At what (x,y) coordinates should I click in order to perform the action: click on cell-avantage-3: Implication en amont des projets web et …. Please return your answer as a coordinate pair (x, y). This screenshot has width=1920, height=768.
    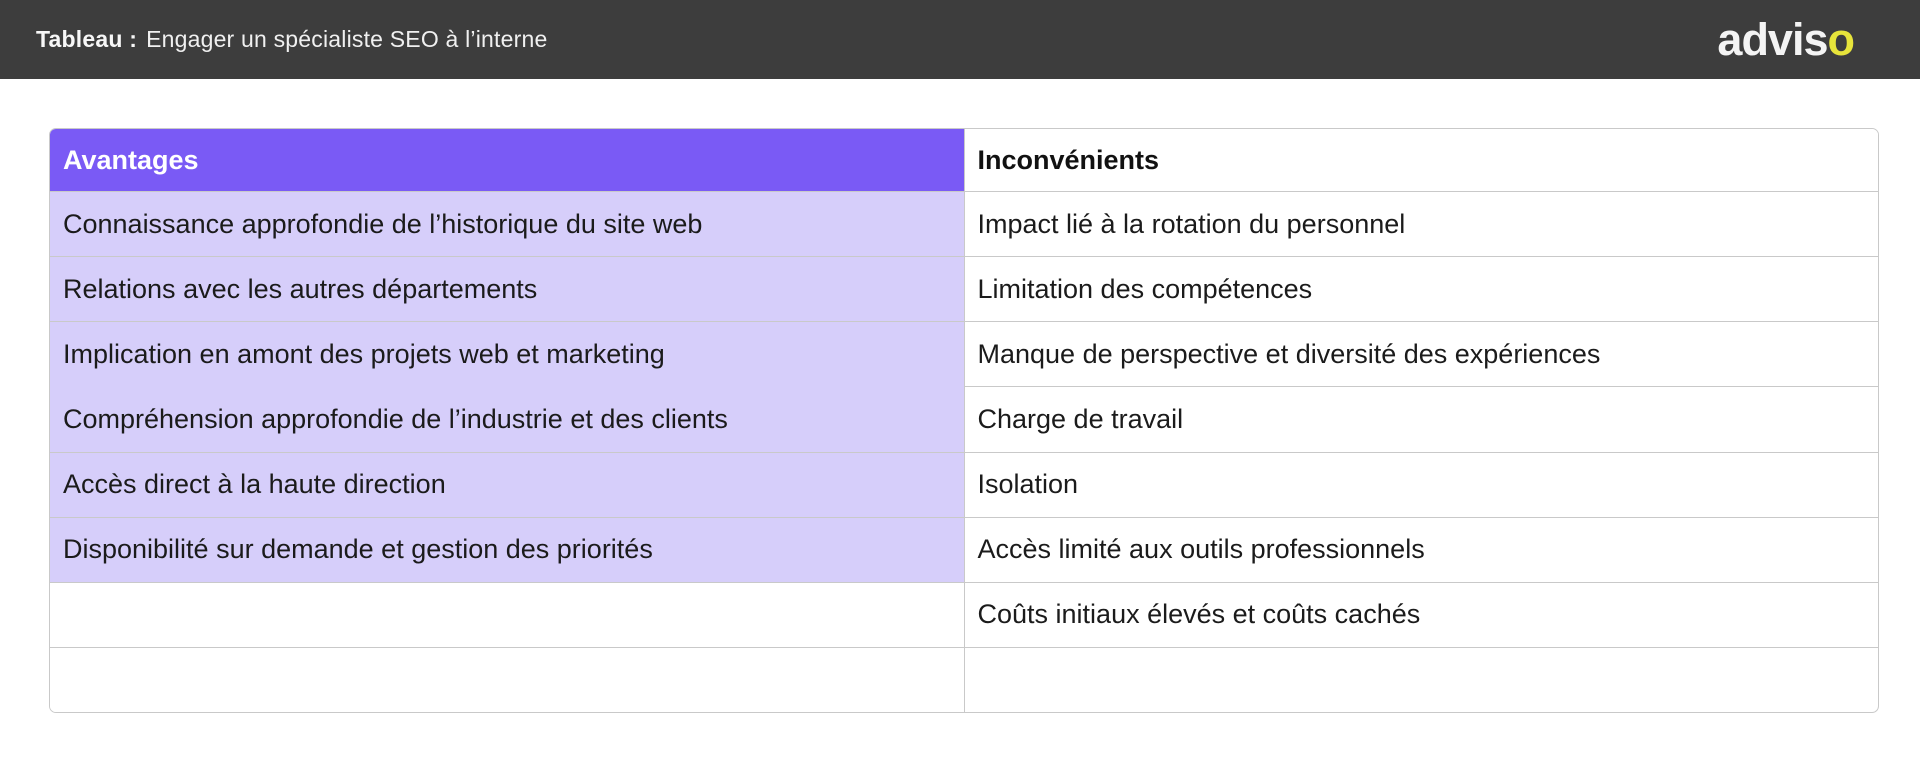
    Looking at the image, I should click on (507, 354).